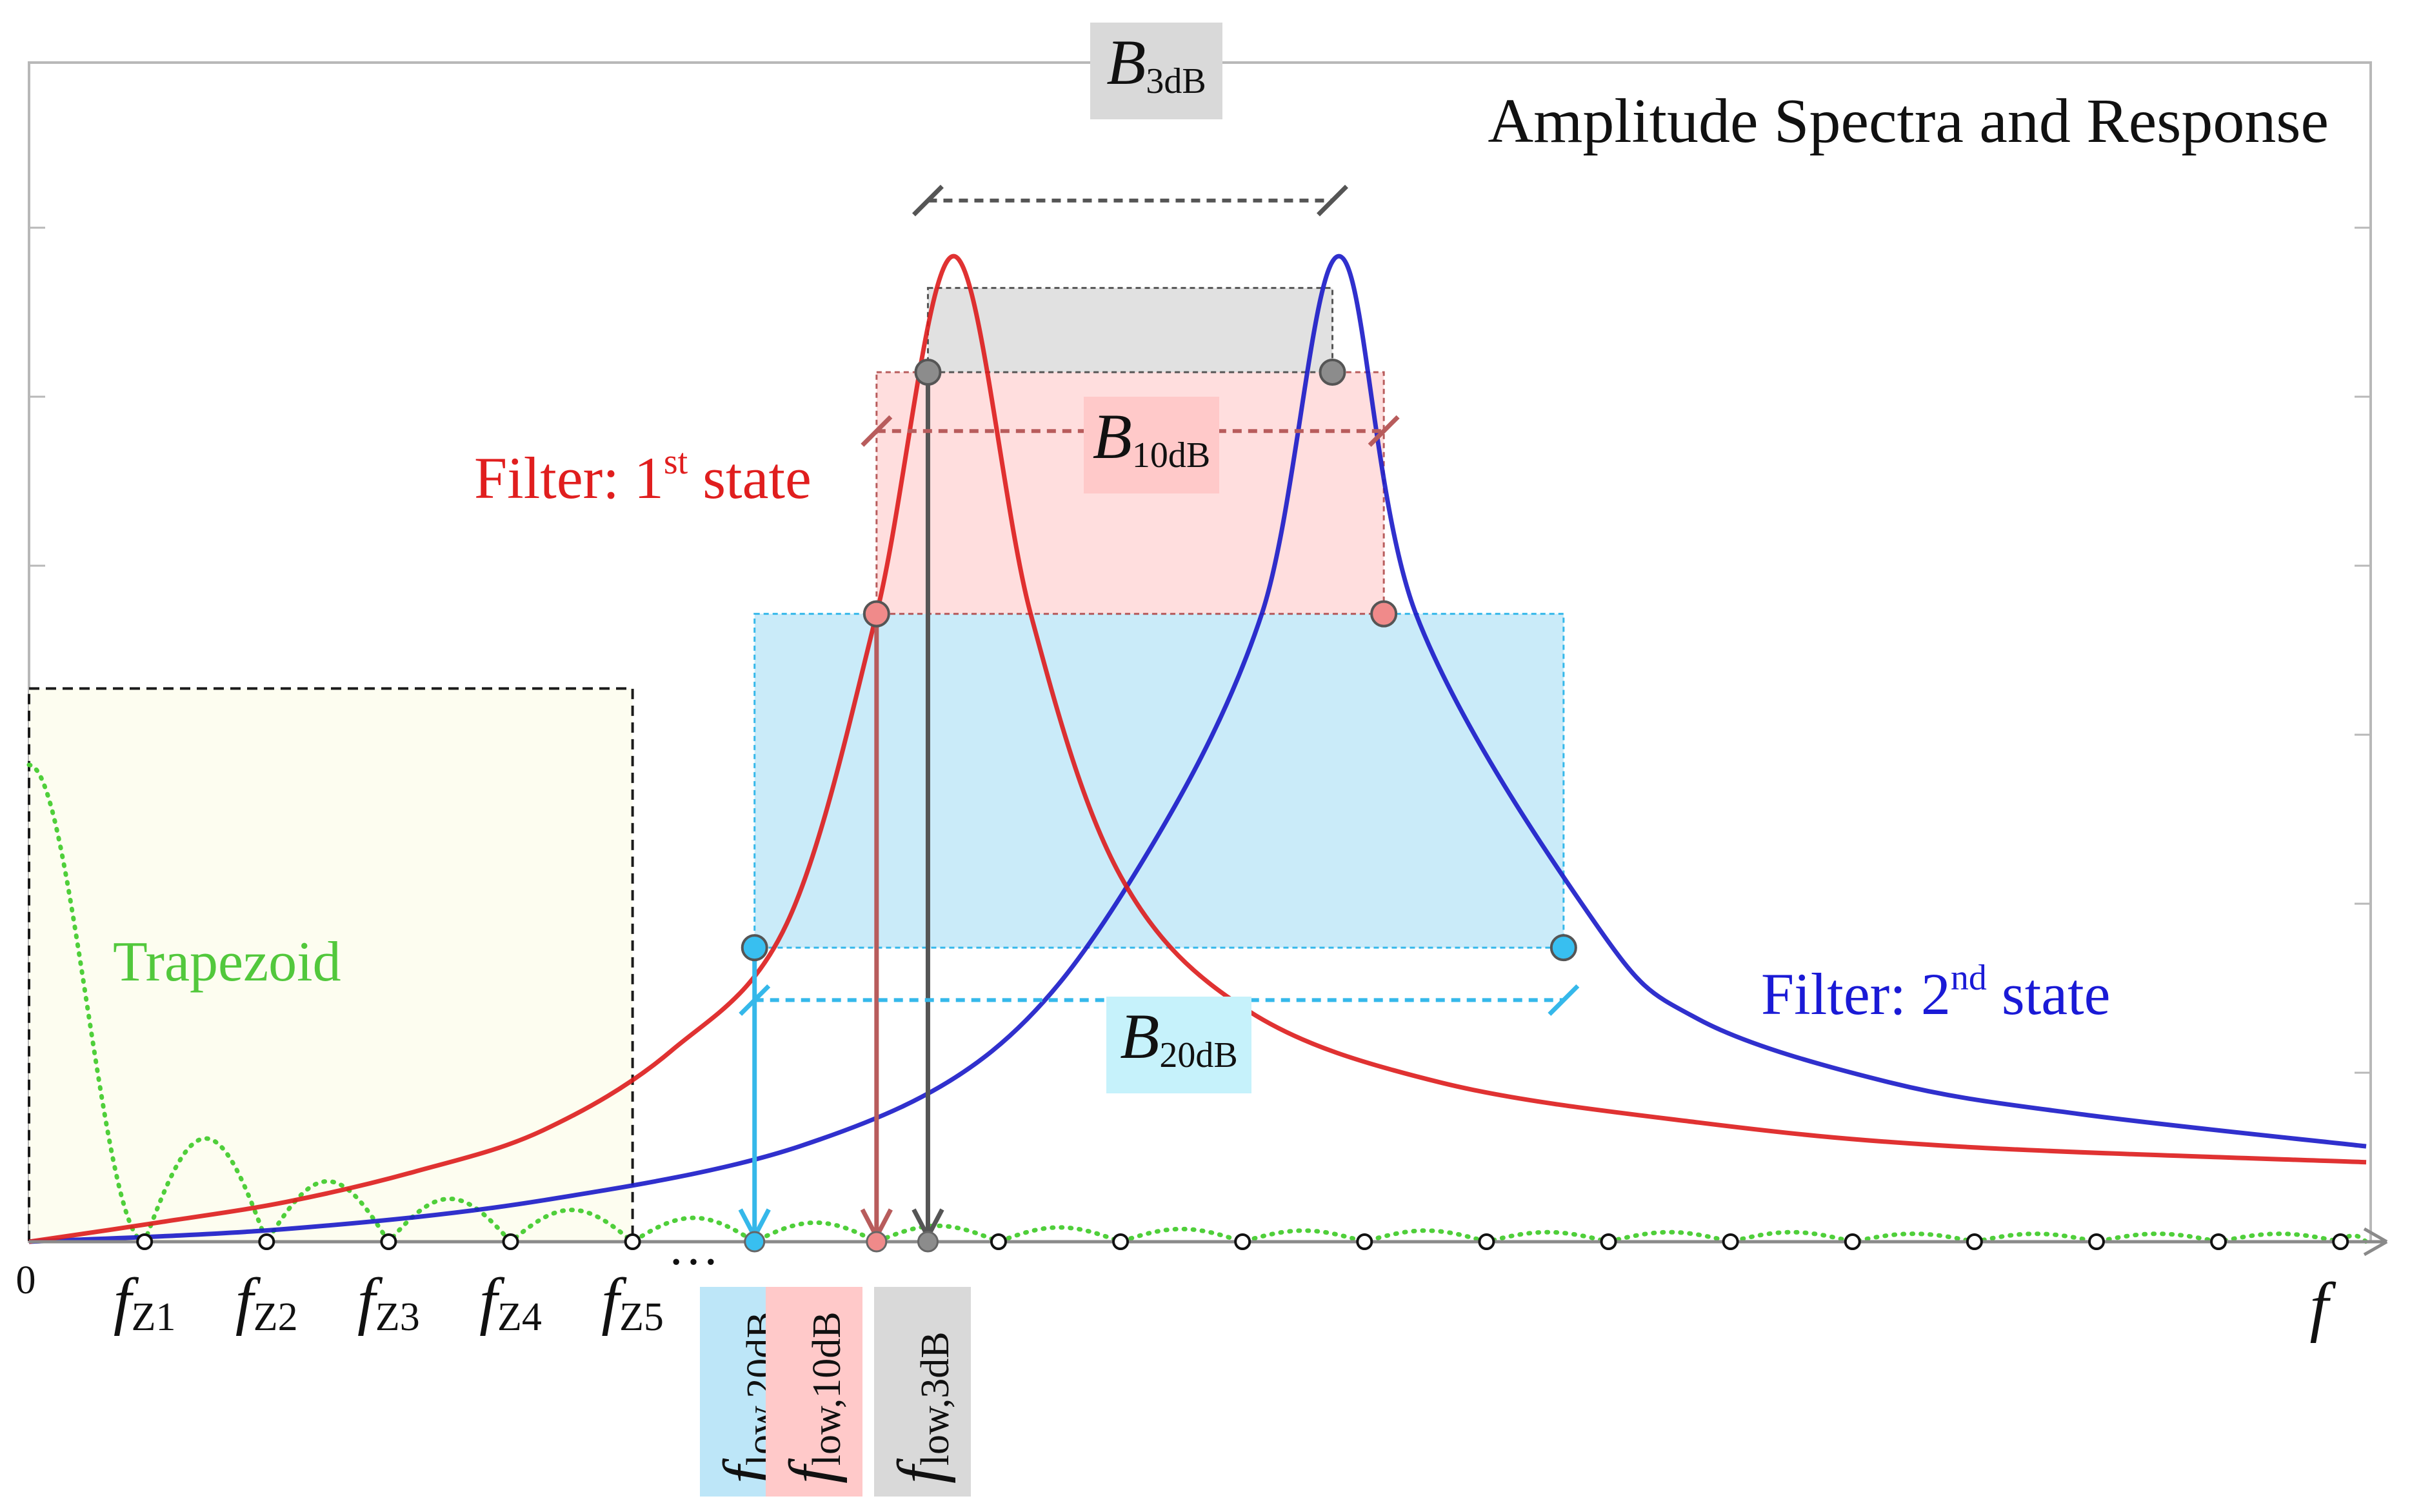 Image resolution: width=2421 pixels, height=1512 pixels. I want to click on bandwidth-box-B3dB, so click(1130, 329).